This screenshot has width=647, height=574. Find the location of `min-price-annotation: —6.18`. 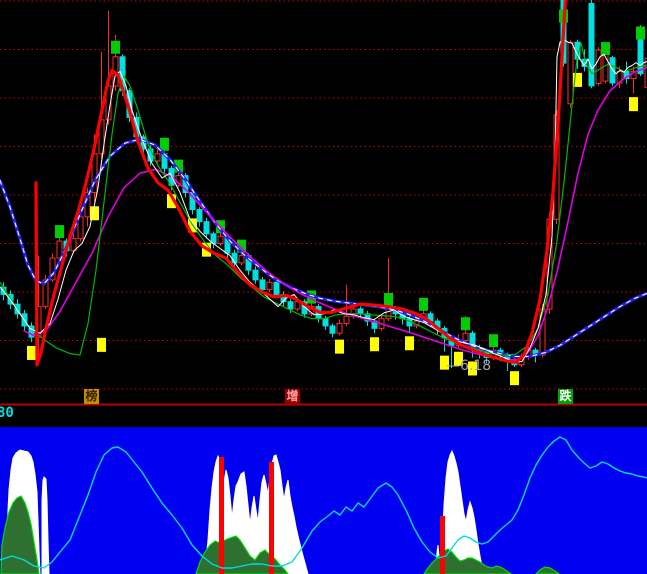

min-price-annotation: —6.18 is located at coordinates (469, 366).